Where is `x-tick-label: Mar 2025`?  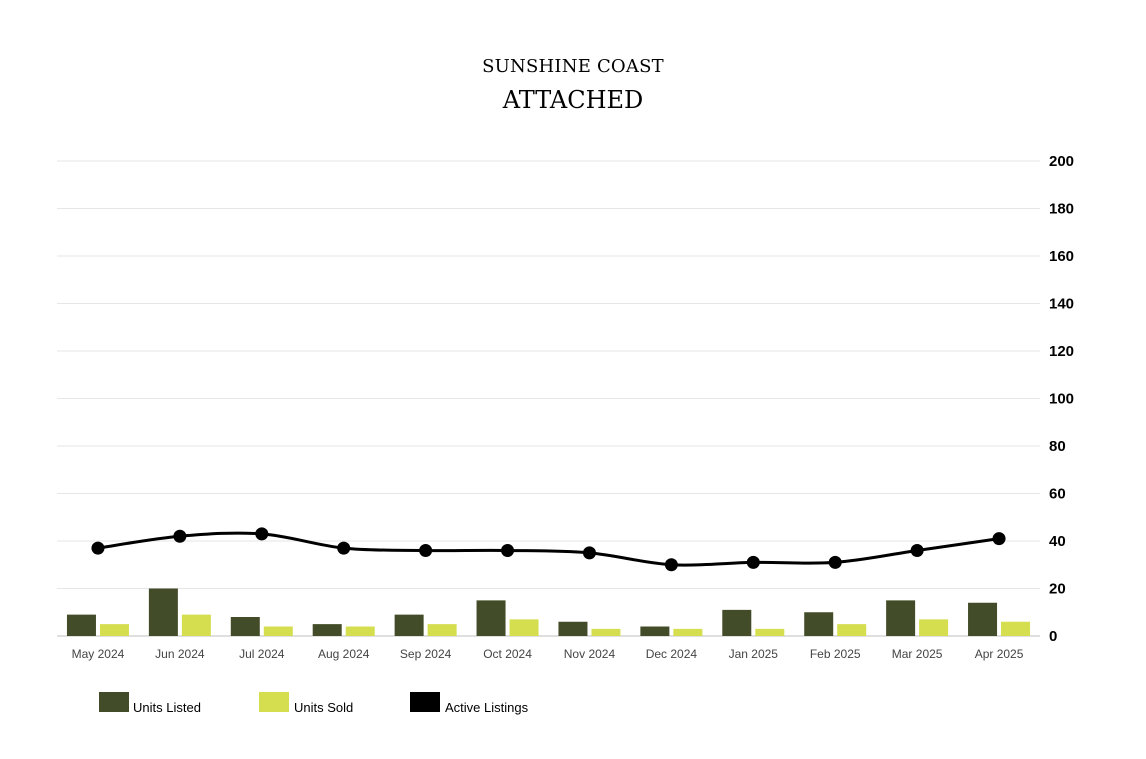
x-tick-label: Mar 2025 is located at coordinates (917, 654).